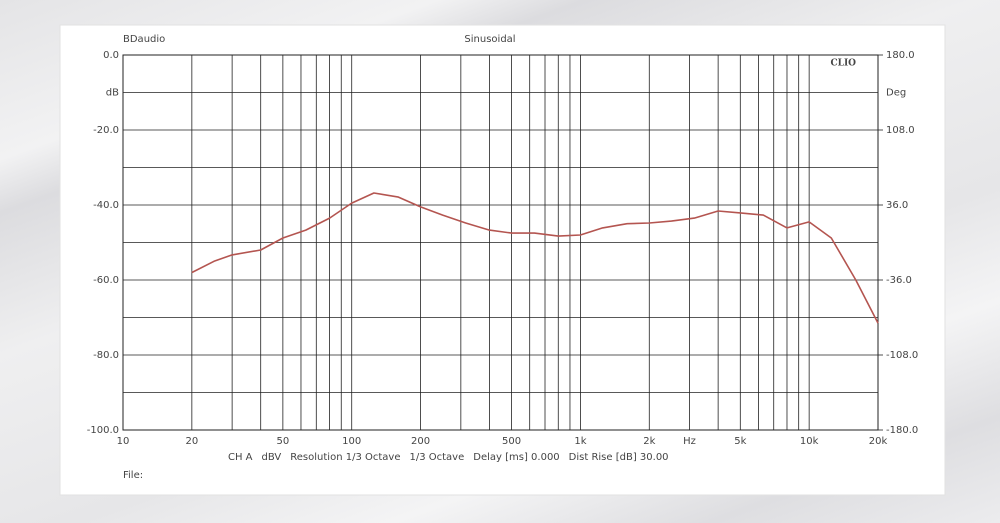 The image size is (1000, 523). Describe the element at coordinates (900, 130) in the screenshot. I see `y2-tick-label: 108.0` at that location.